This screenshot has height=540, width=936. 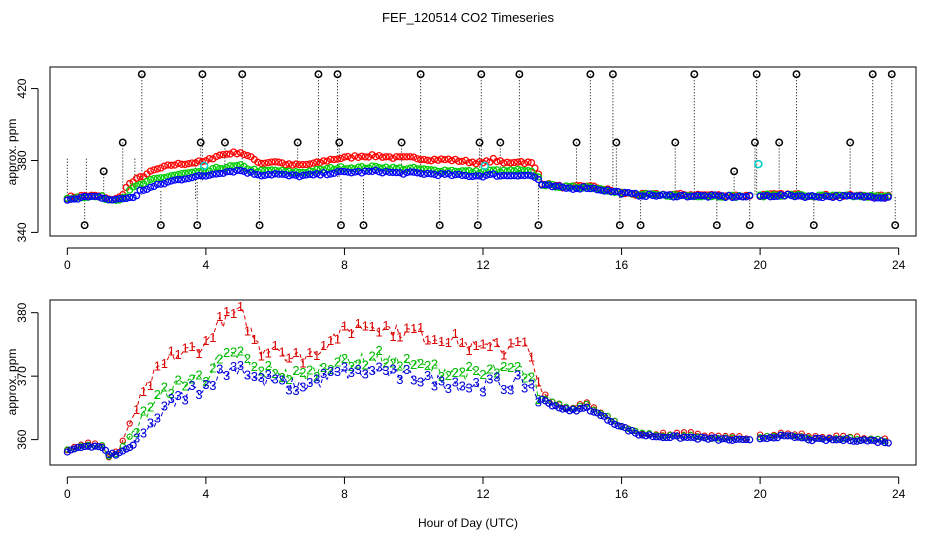 I want to click on x-tick-label: 20, so click(x=760, y=494).